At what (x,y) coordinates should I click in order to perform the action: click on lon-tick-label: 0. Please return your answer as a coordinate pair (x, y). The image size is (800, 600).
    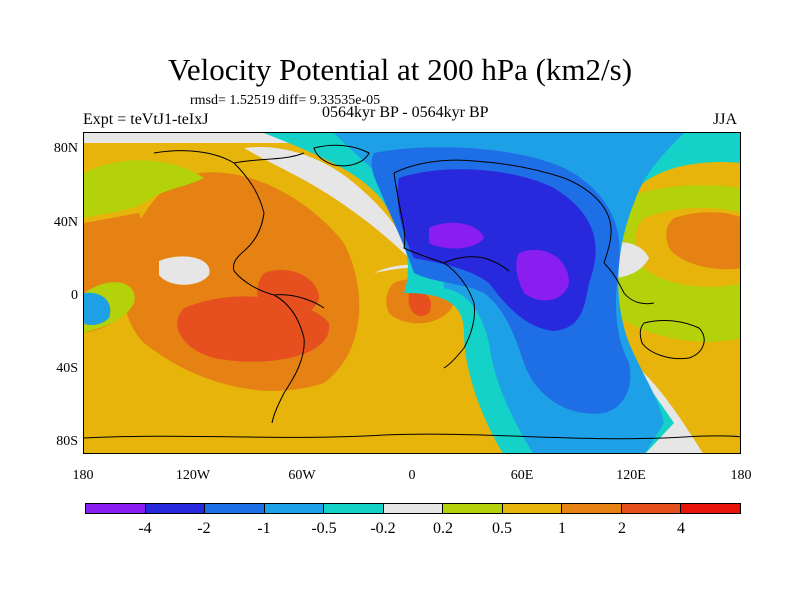
    Looking at the image, I should click on (412, 475).